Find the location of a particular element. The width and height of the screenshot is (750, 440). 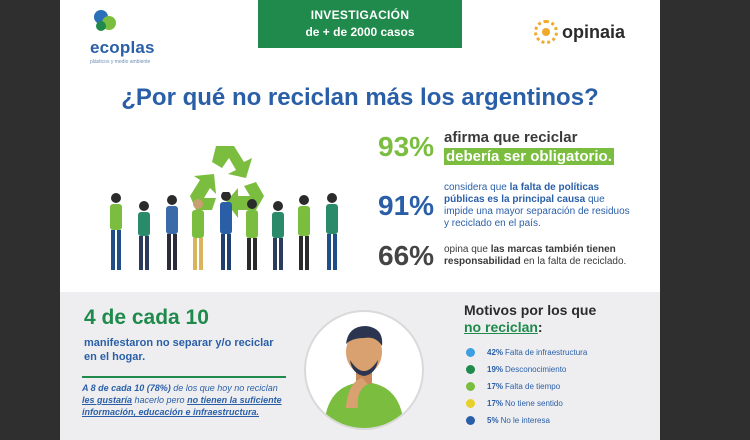

stat-93-percent: 93% is located at coordinates (406, 146).